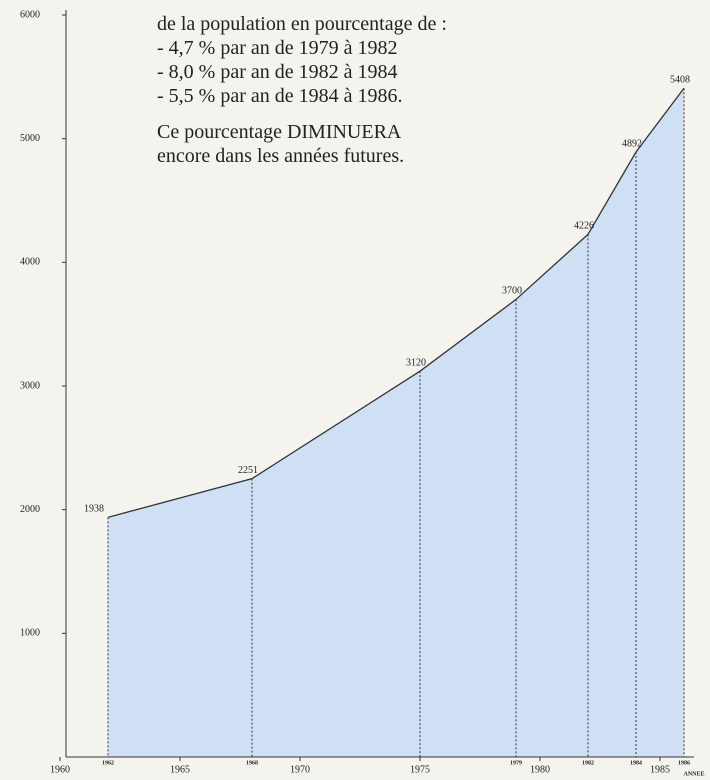 This screenshot has height=780, width=710. What do you see at coordinates (94, 509) in the screenshot?
I see `value-label: 1938` at bounding box center [94, 509].